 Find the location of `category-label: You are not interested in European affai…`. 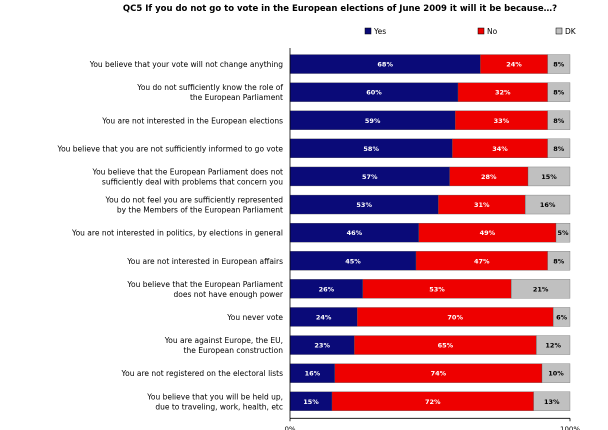

category-label: You are not interested in European affai… is located at coordinates (204, 261).